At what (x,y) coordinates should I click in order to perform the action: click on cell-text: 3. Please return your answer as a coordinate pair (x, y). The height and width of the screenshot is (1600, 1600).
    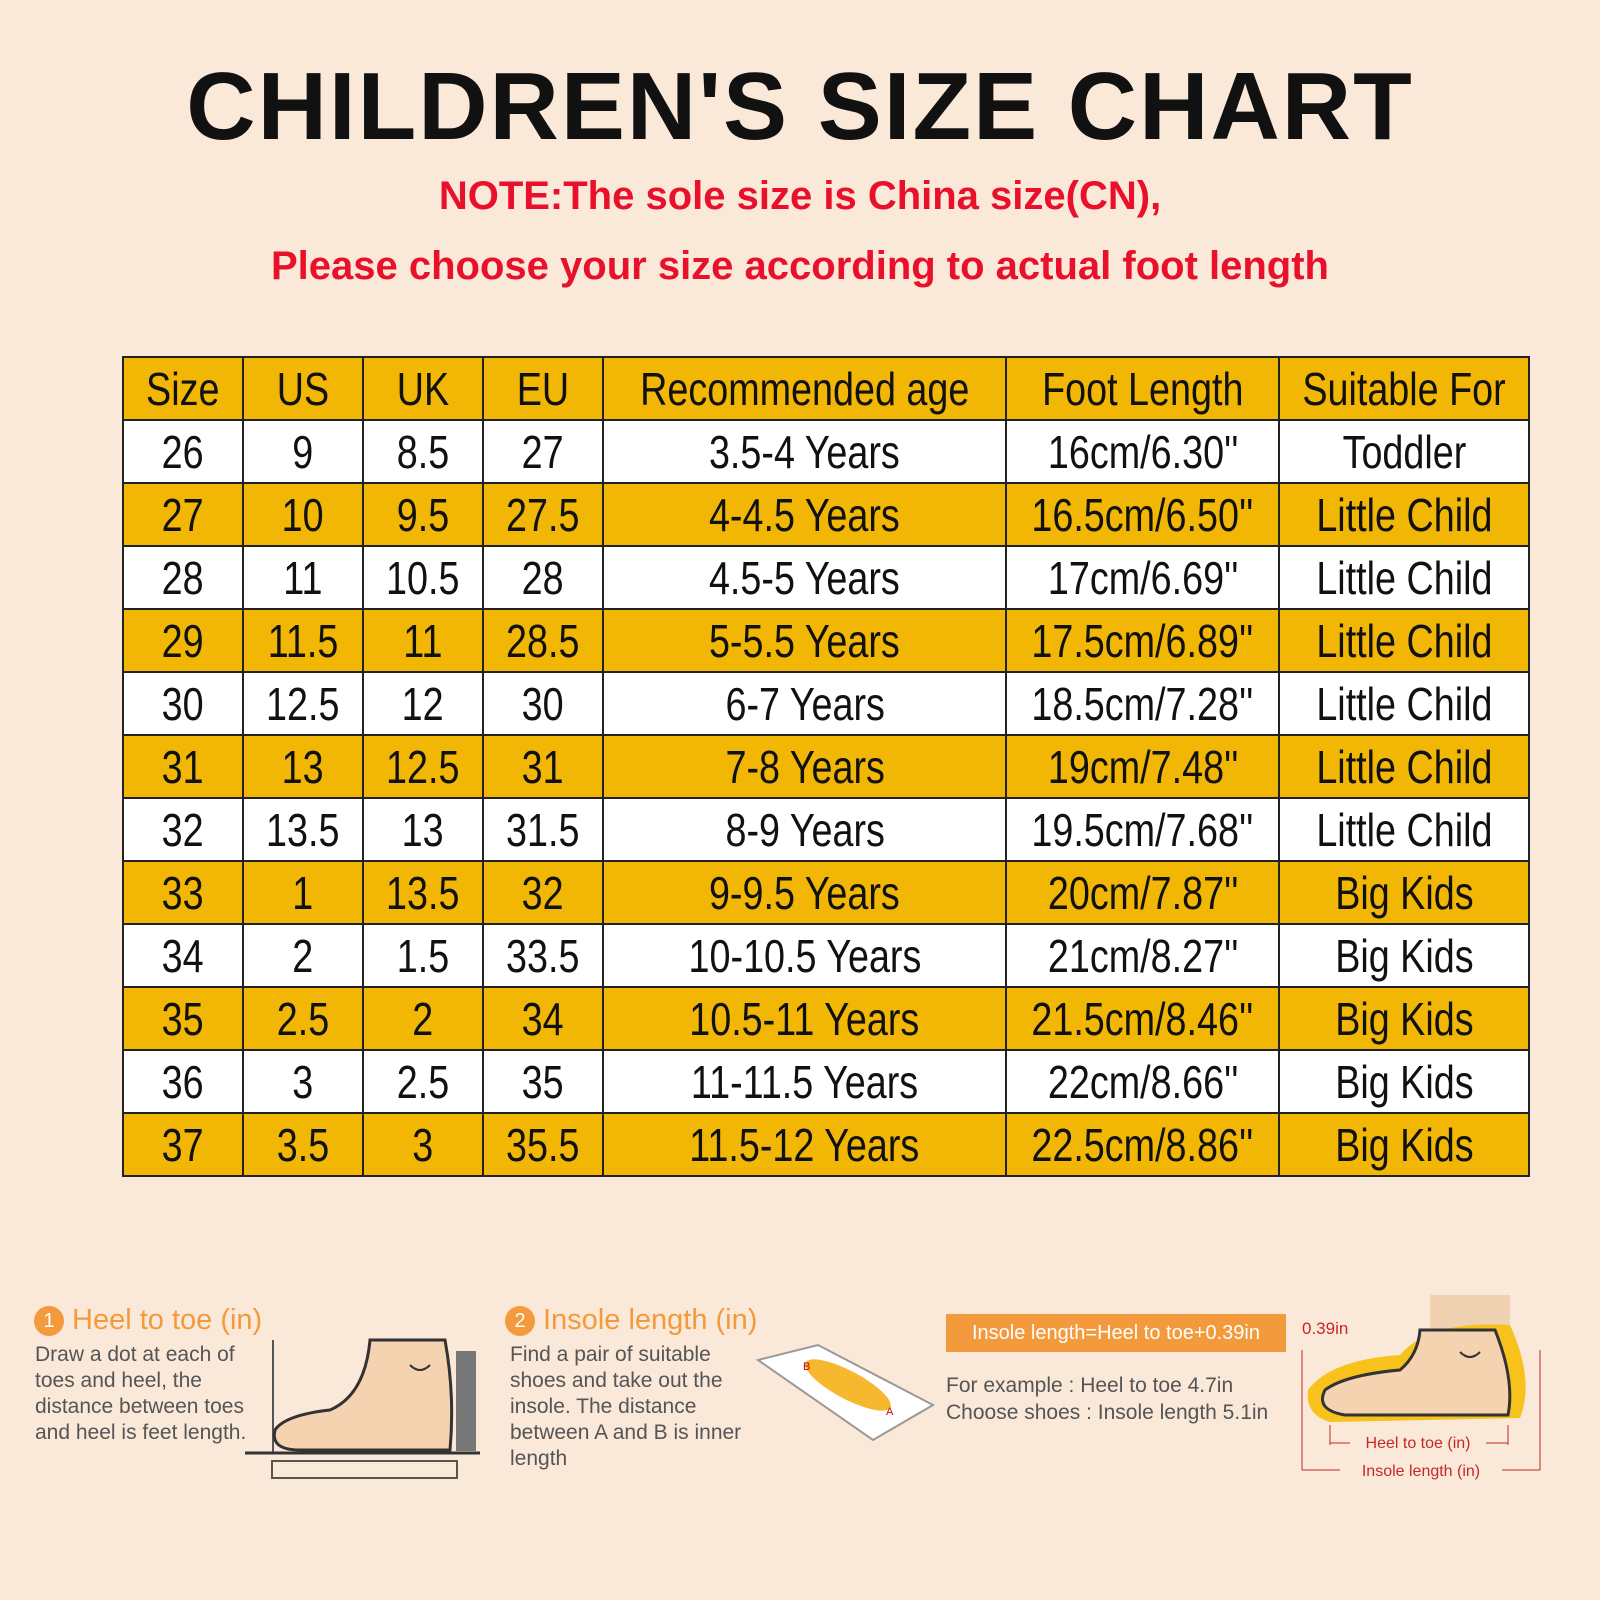
    Looking at the image, I should click on (303, 1081).